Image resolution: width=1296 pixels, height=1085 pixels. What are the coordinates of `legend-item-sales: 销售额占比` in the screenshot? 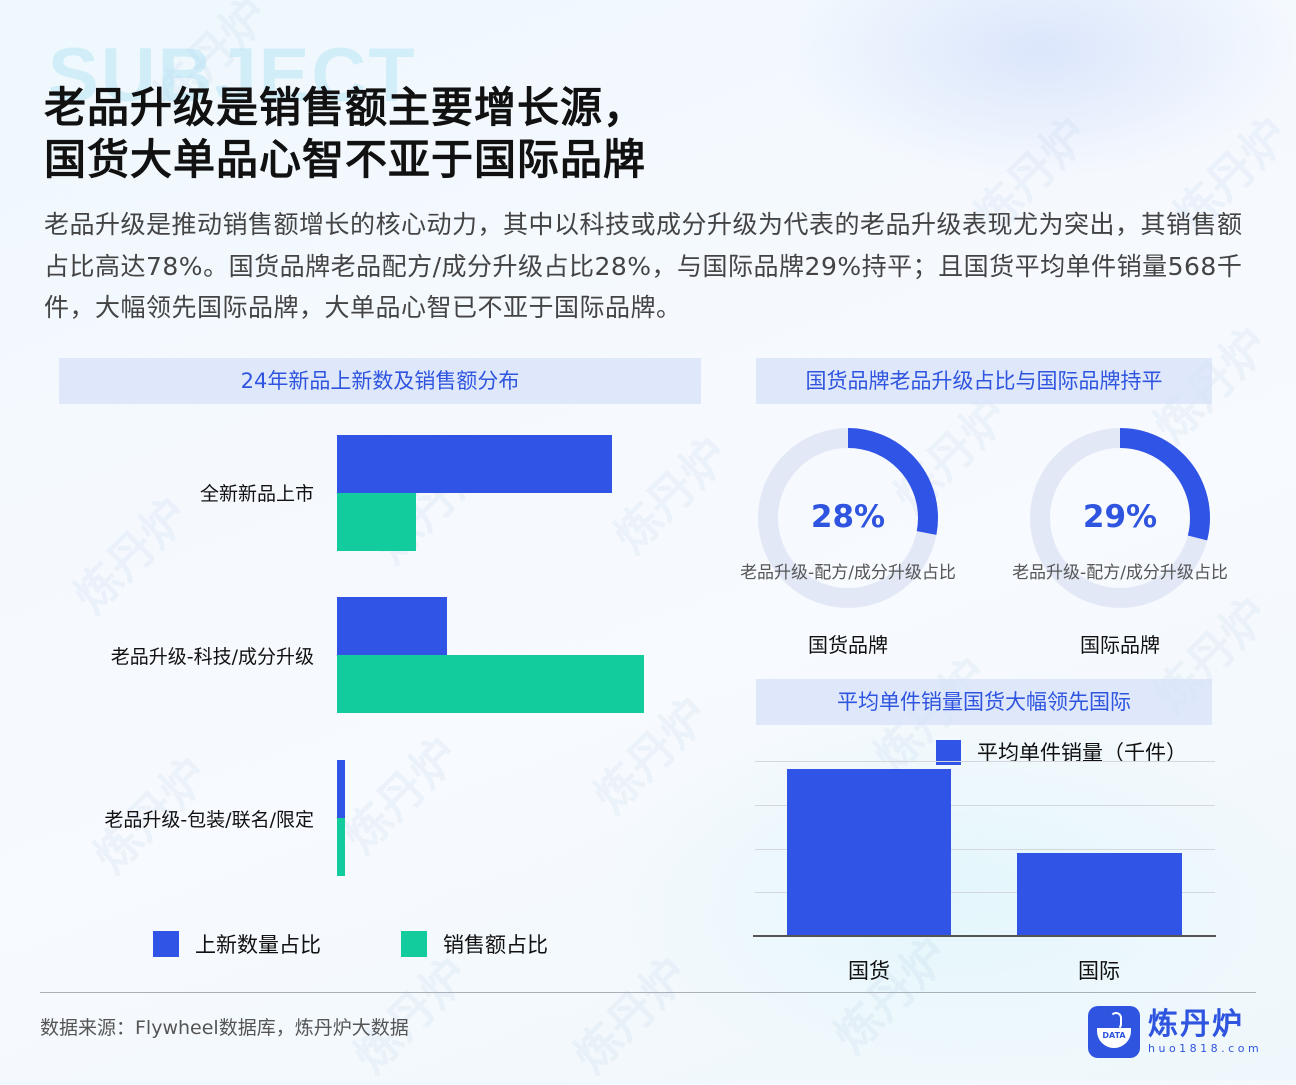 It's located at (474, 944).